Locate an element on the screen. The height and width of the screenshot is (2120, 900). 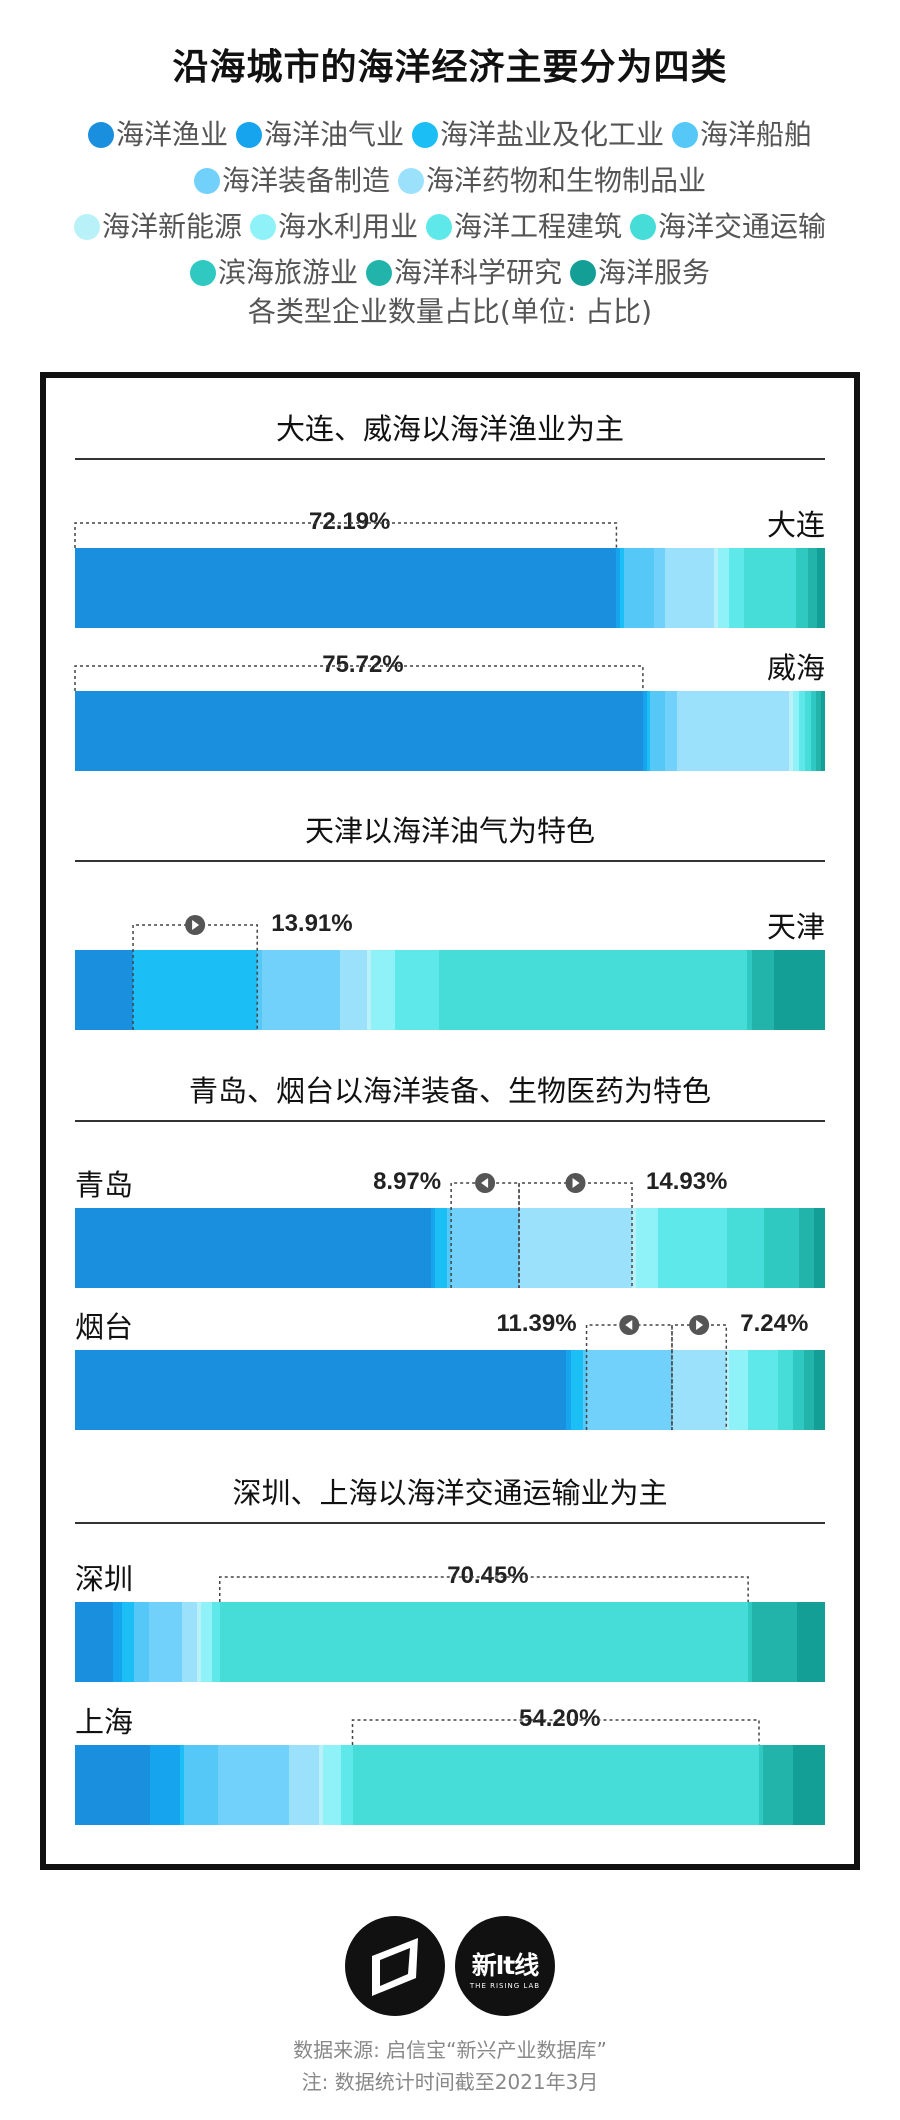
footer-source: 数据来源: 启信宝“新兴产业数据库” is located at coordinates (450, 2050).